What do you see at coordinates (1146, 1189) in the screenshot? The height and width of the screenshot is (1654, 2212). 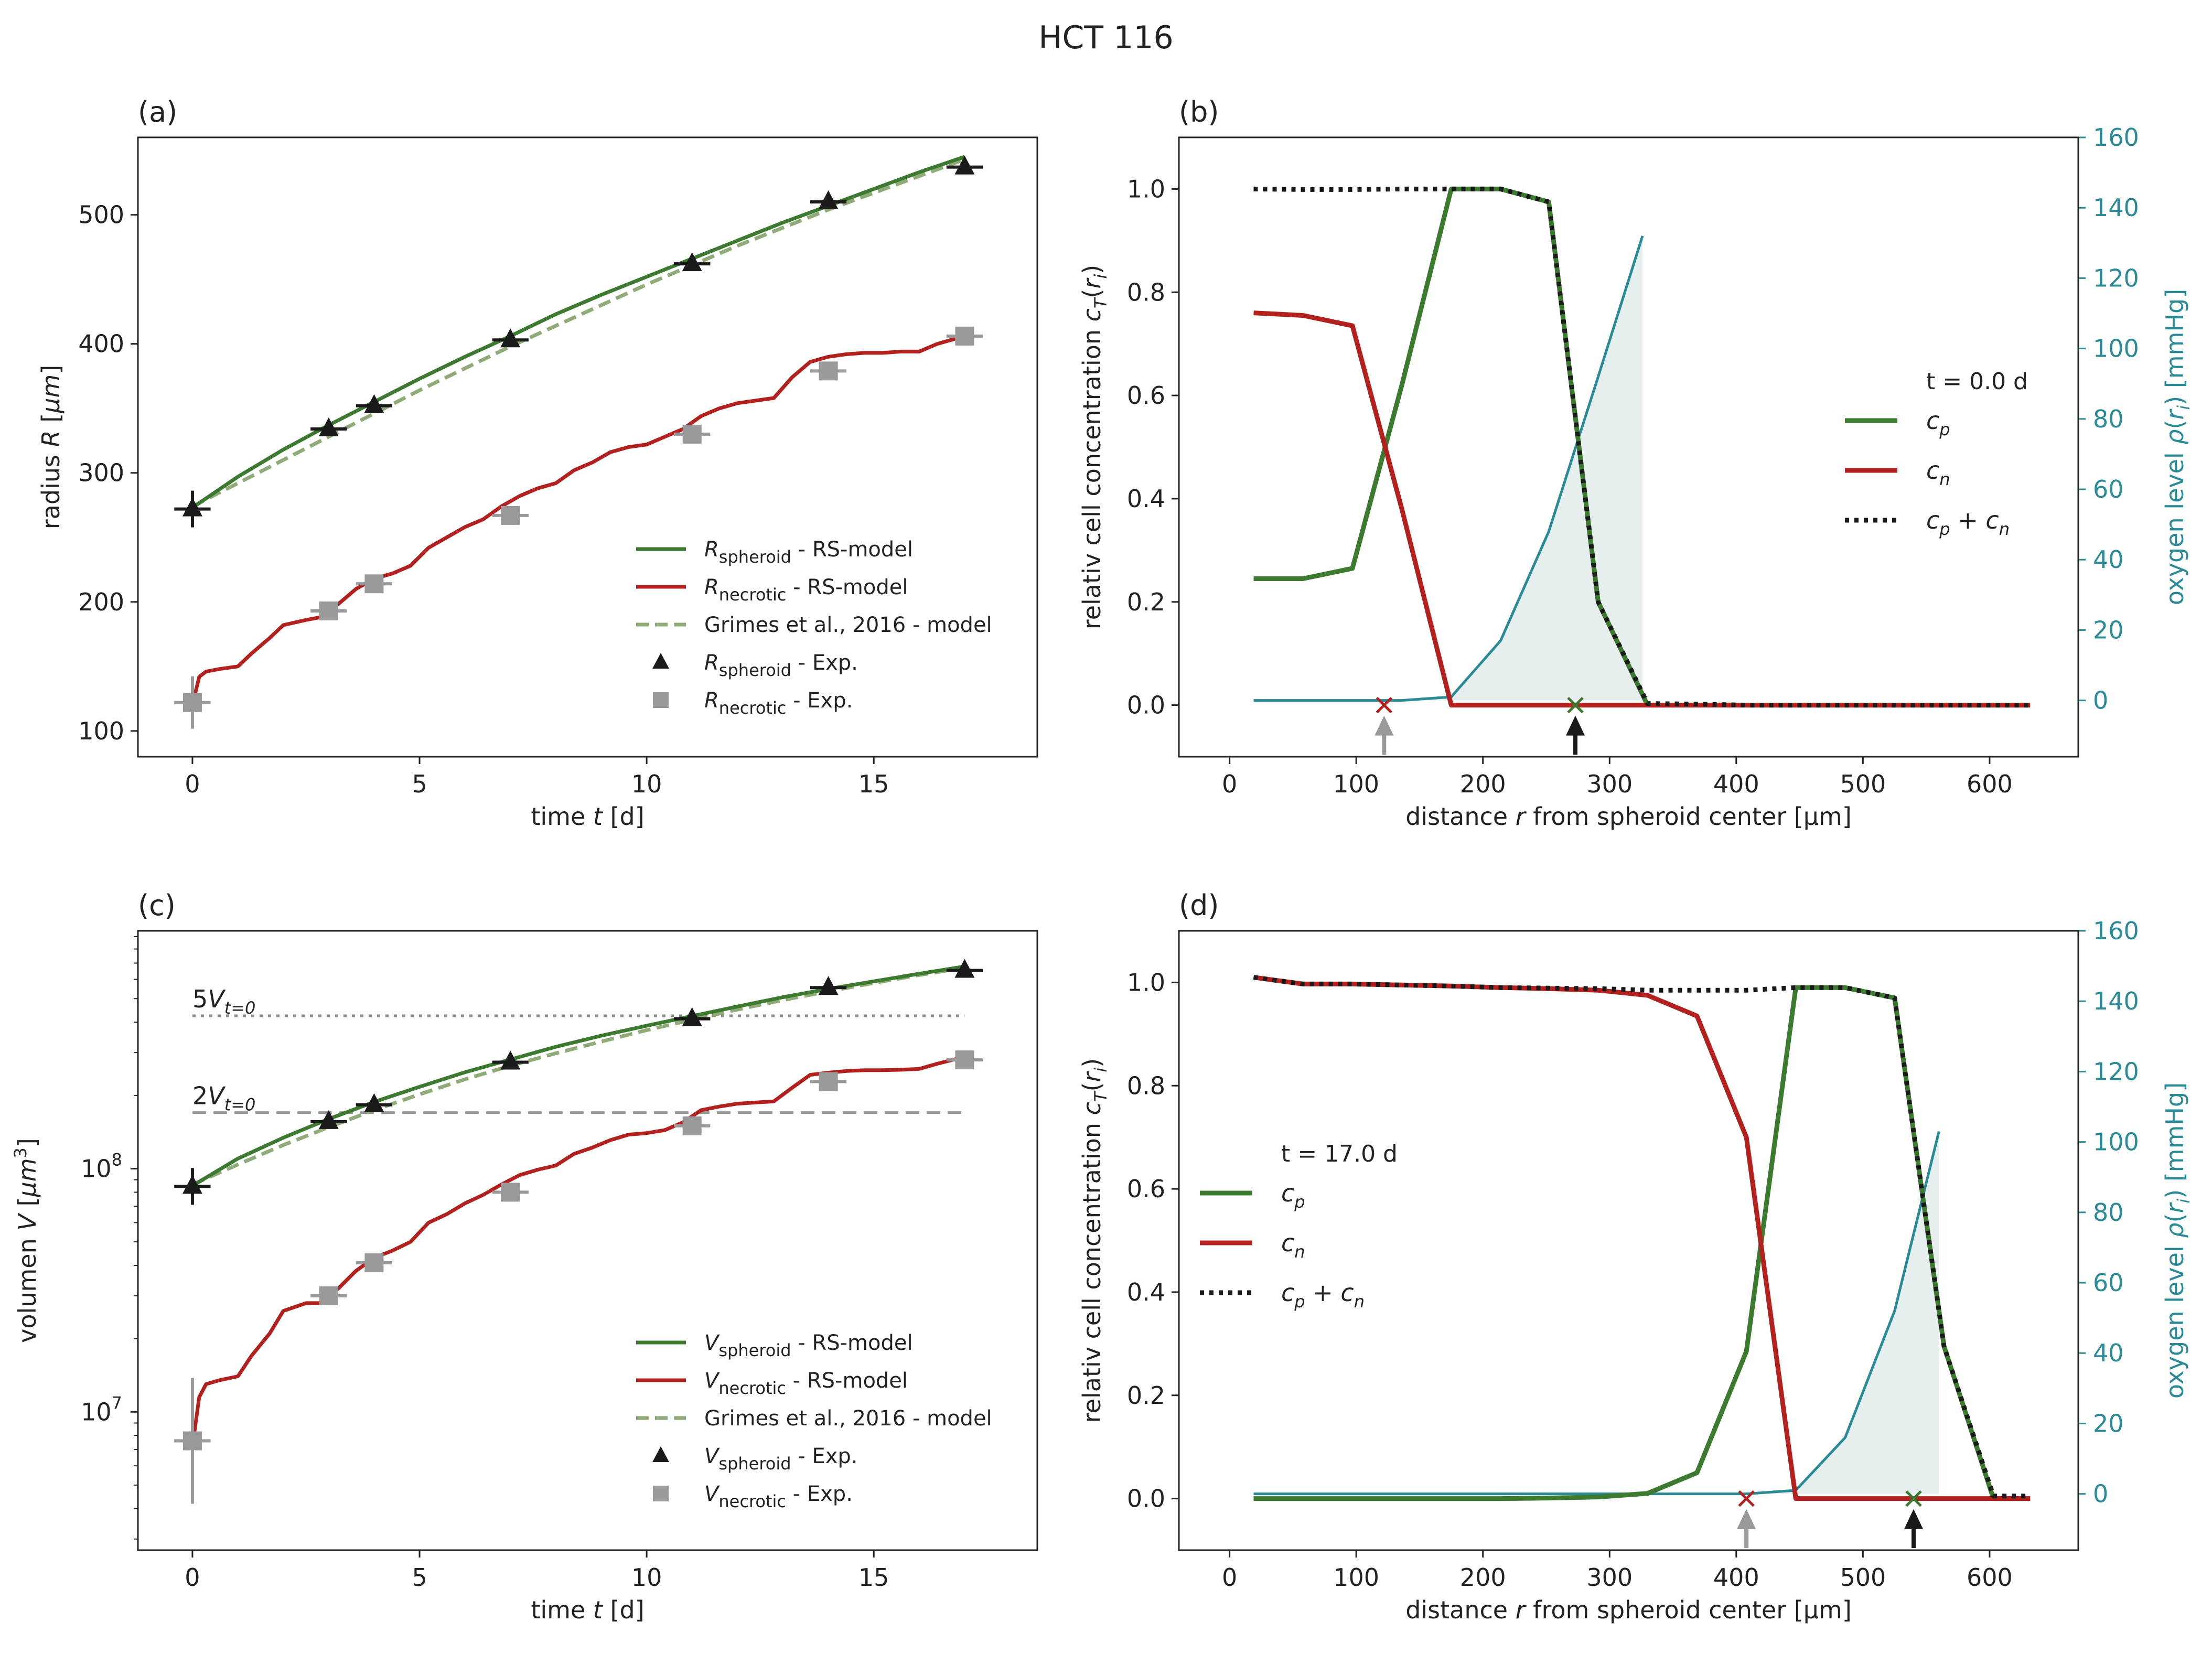 I see `y-tick-label: 0.6` at bounding box center [1146, 1189].